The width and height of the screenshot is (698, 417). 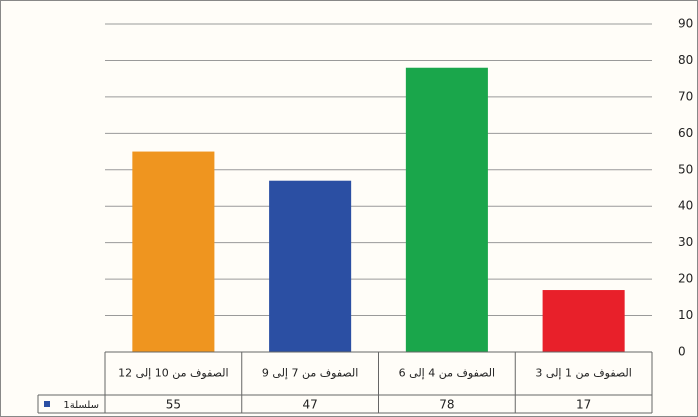 I want to click on y-tick-label: 0, so click(x=682, y=352).